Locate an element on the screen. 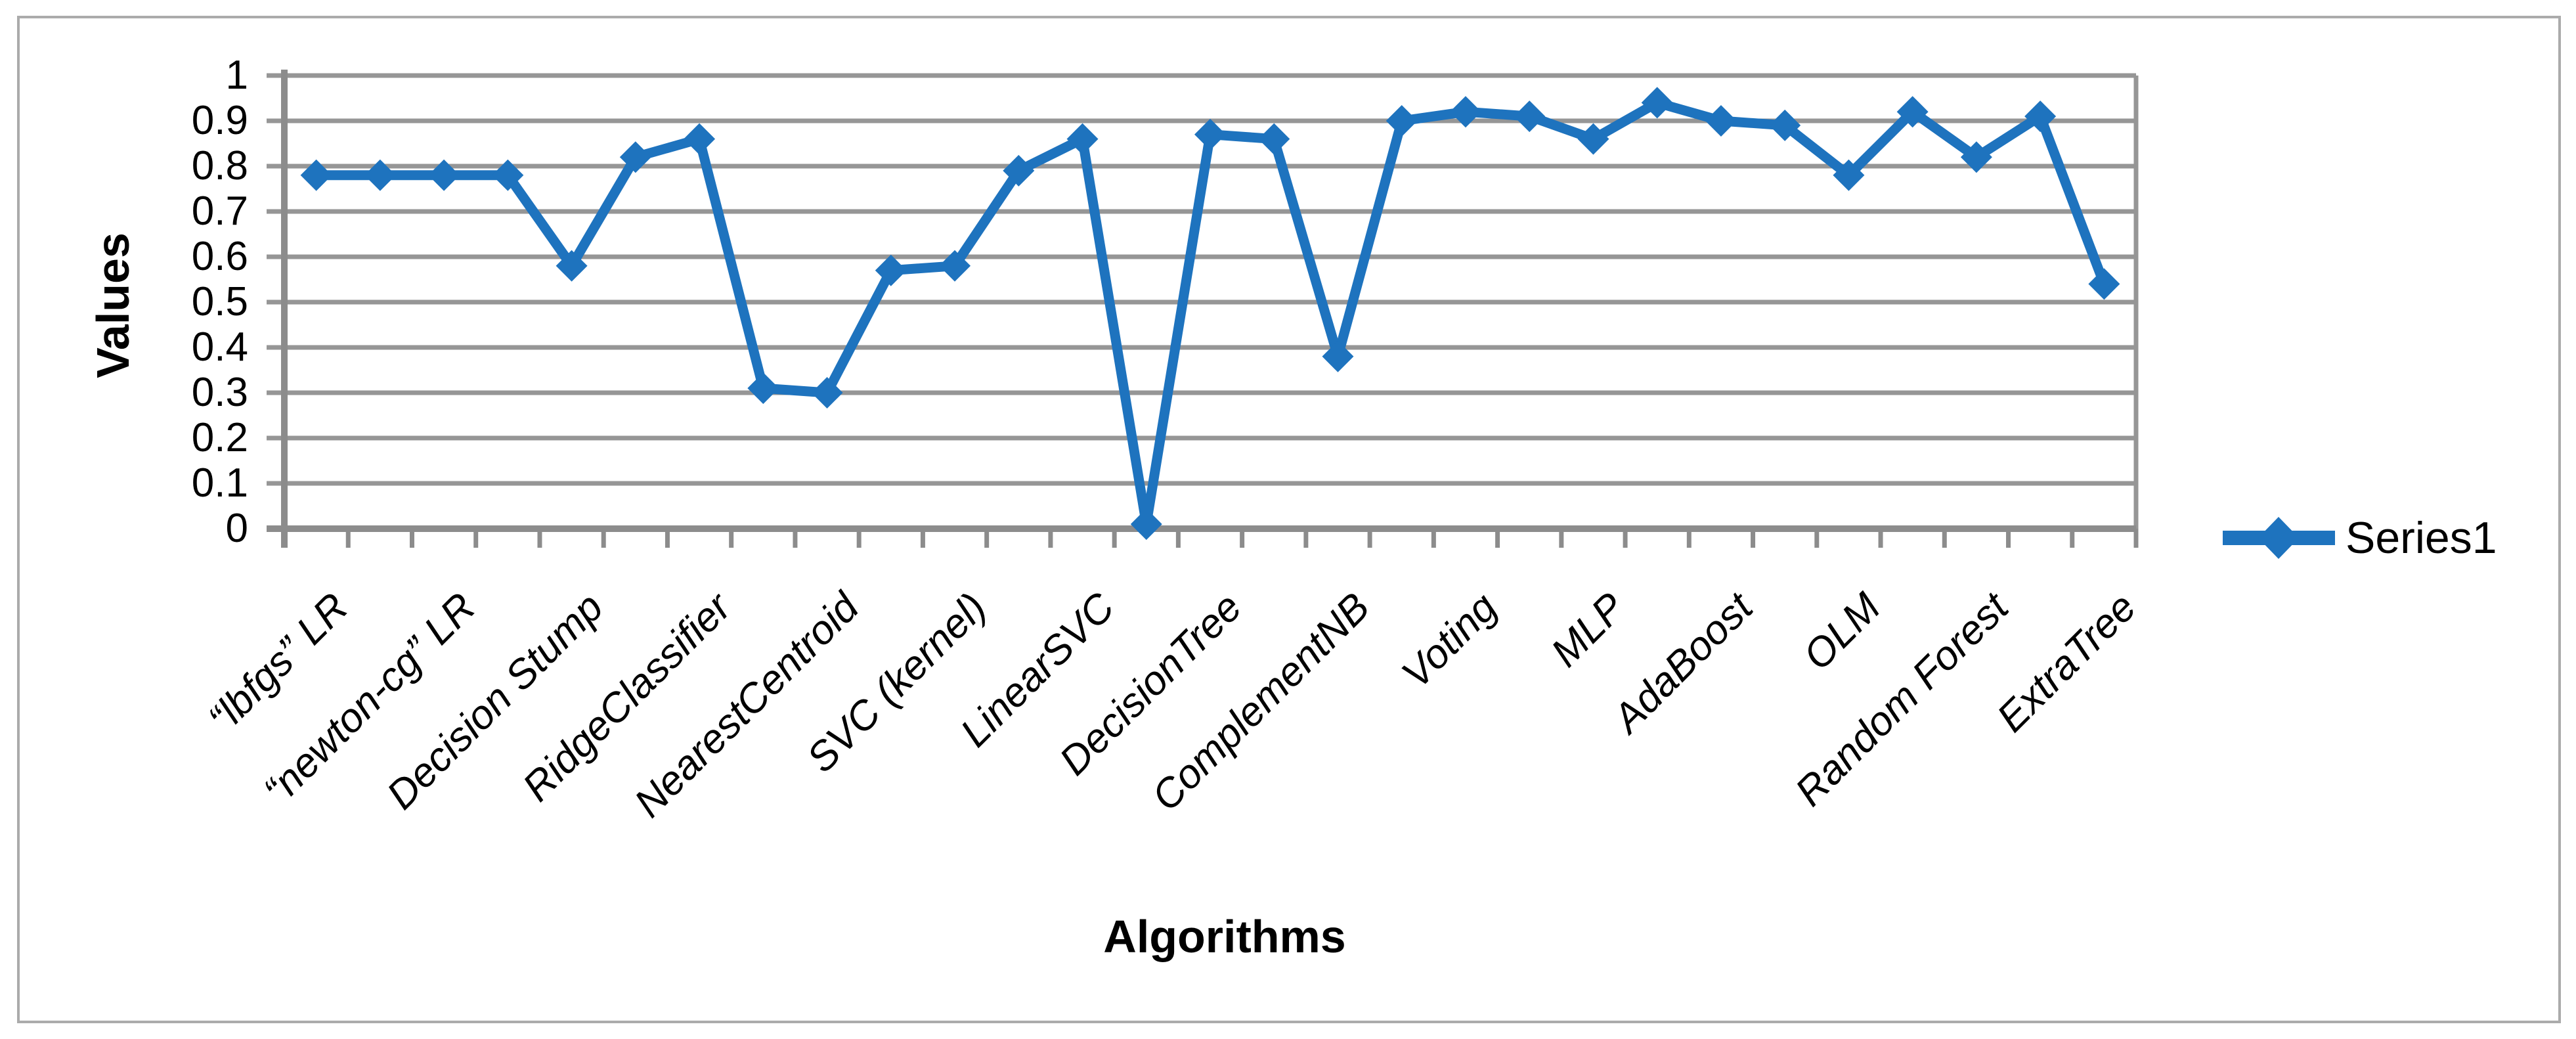  y-tick-label: 0.6 is located at coordinates (219, 256).